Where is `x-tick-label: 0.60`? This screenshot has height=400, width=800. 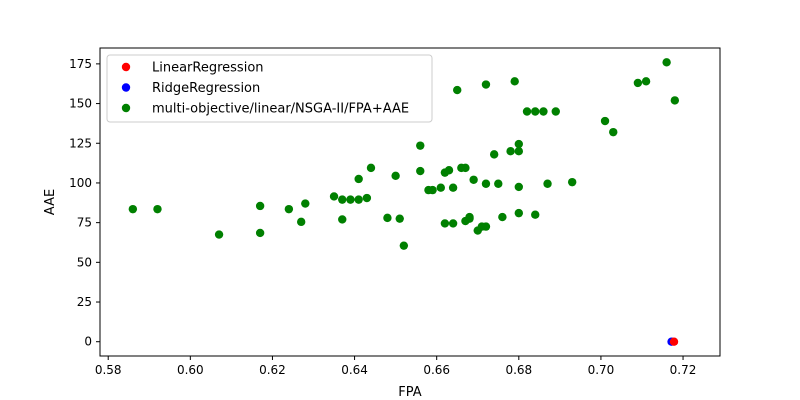 x-tick-label: 0.60 is located at coordinates (190, 370).